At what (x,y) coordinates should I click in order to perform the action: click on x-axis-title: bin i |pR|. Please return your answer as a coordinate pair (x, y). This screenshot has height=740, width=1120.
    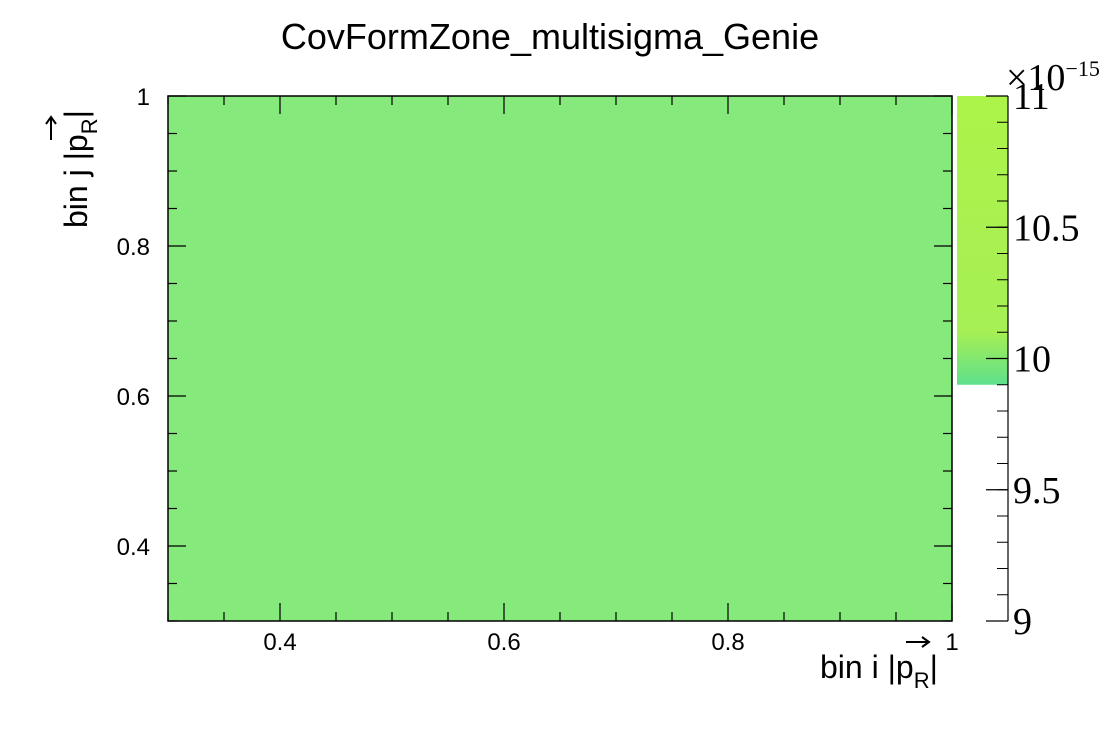
    Looking at the image, I should click on (879, 664).